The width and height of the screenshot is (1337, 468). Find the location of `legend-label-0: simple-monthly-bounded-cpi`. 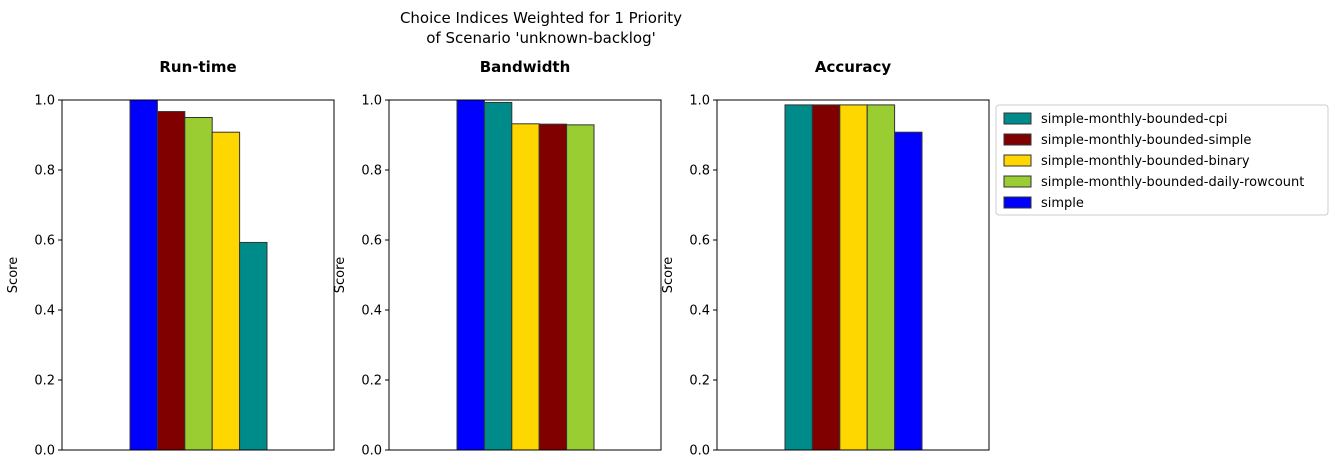

legend-label-0: simple-monthly-bounded-cpi is located at coordinates (1134, 119).